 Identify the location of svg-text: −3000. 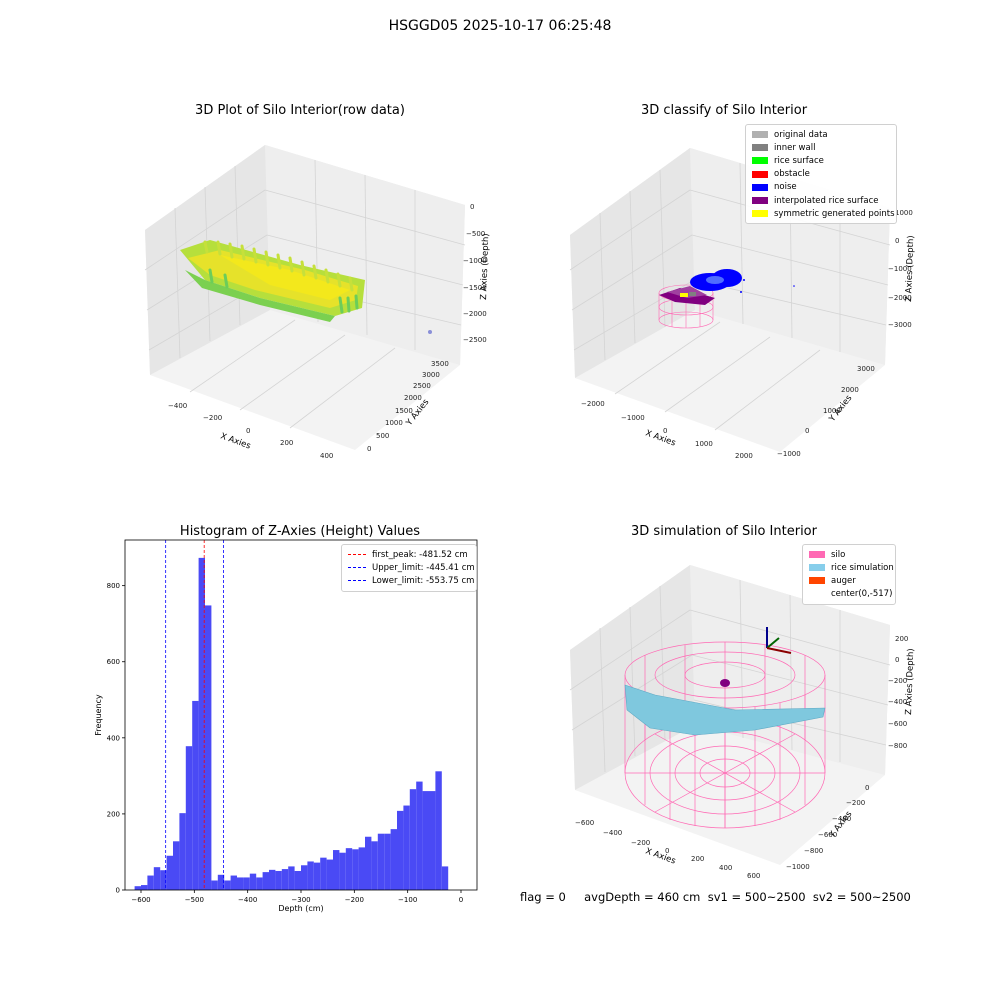
(900, 325).